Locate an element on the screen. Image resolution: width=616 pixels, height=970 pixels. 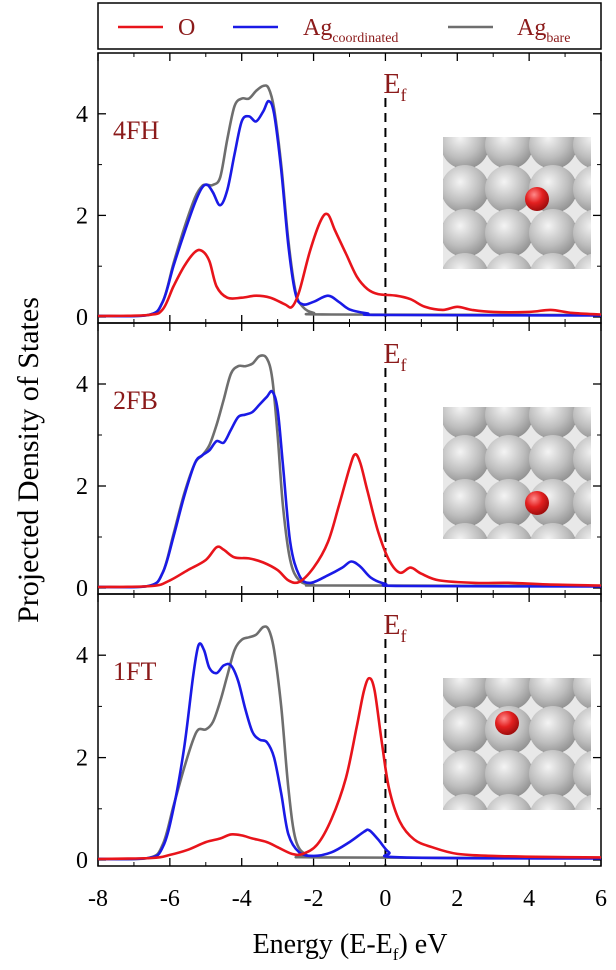
y-axis-title: Projected Density of States is located at coordinates (28, 460).